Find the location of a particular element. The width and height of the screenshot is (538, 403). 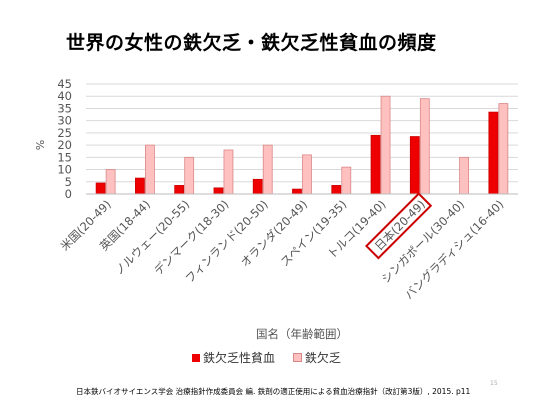

legend: 鉄欠乏性貧血 鉄欠乏 is located at coordinates (273, 357).